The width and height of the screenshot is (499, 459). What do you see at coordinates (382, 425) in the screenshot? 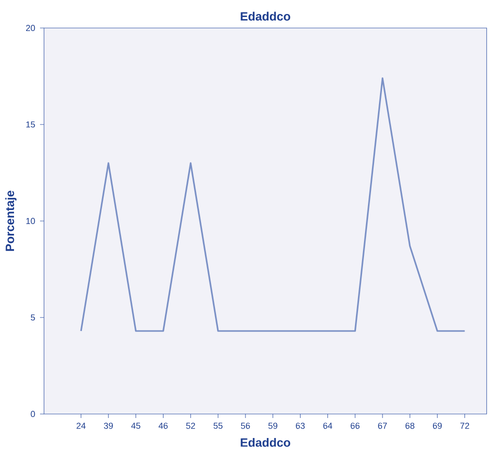
I see `x-tick-label: 67` at bounding box center [382, 425].